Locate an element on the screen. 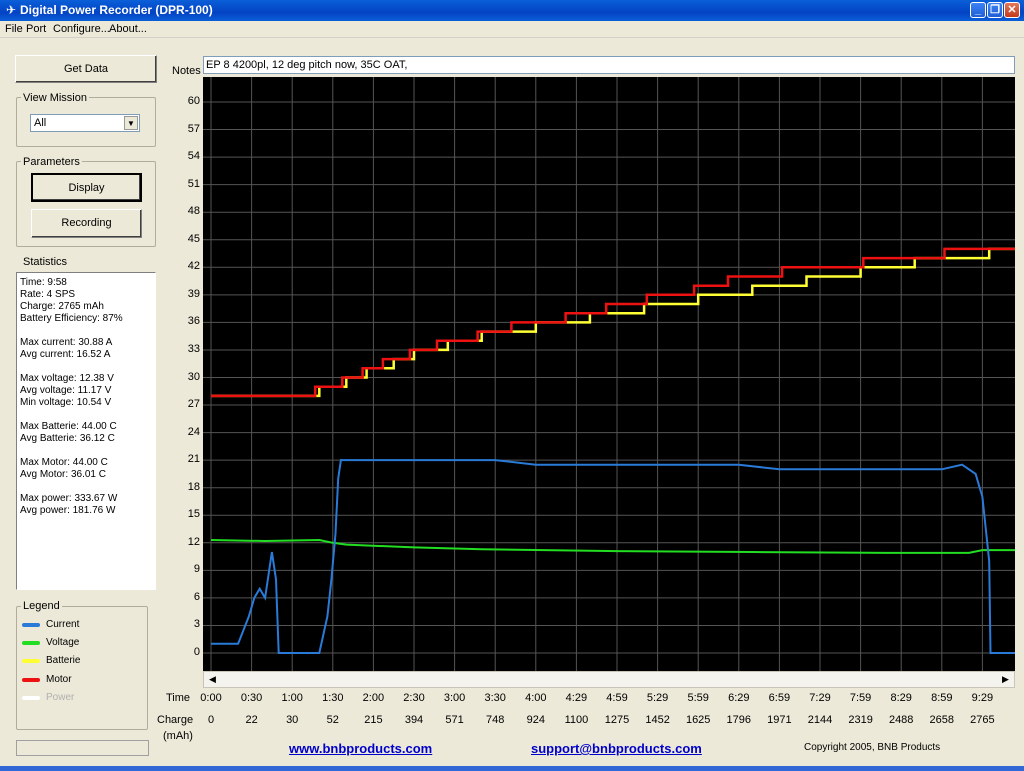 The width and height of the screenshot is (1024, 771). statistics-label: Statistics is located at coordinates (45, 262).